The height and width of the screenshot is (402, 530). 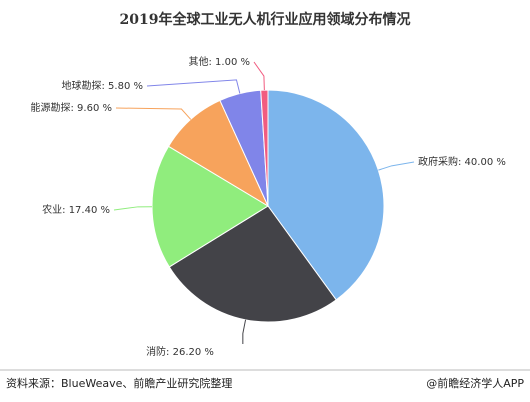 I want to click on credit: @前瞻经济学人APP, so click(x=475, y=383).